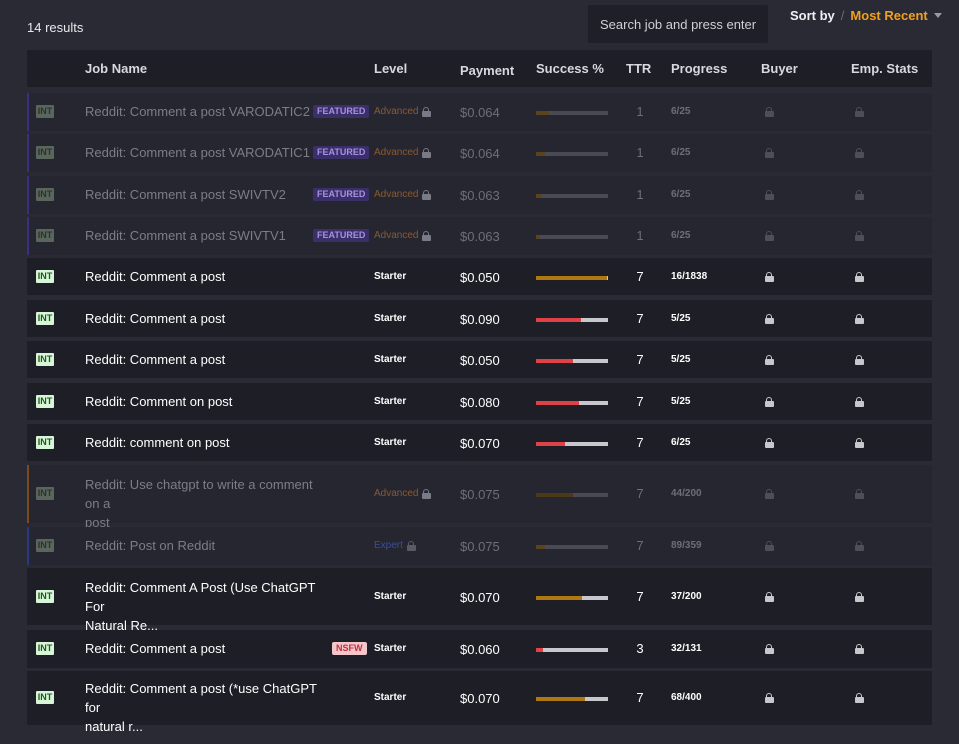 The image size is (959, 744). What do you see at coordinates (200, 596) in the screenshot?
I see `job-name-line1: Reddit: Comment A Post (Use ChatGPT For` at bounding box center [200, 596].